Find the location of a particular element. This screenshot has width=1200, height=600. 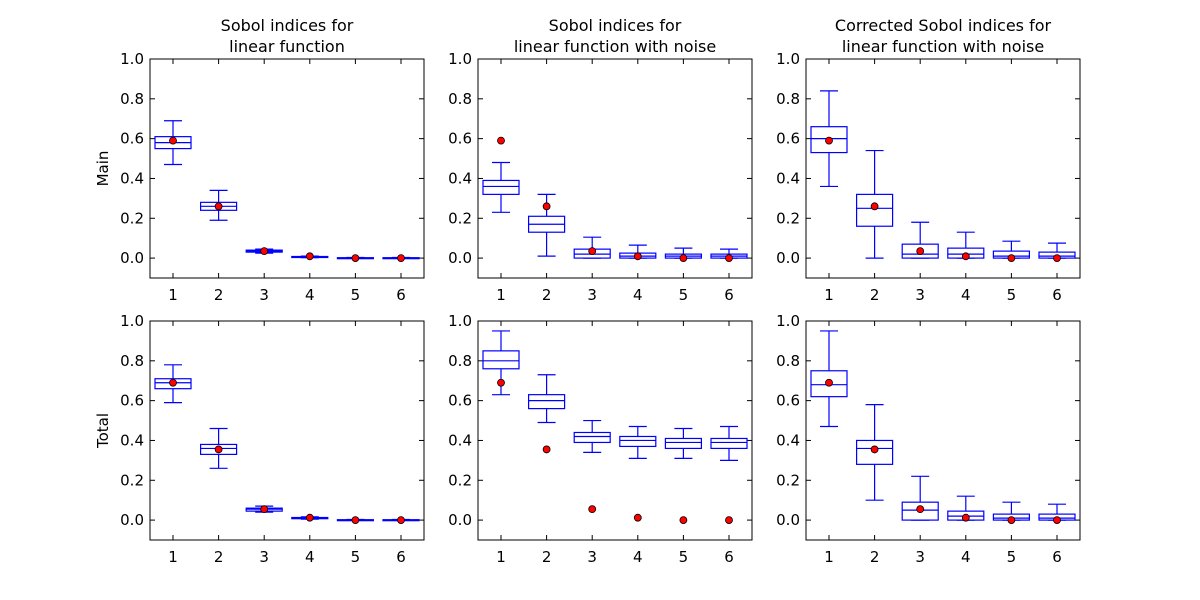

panel-5: 0.0 0.2 0.4 0.6 0.8 1.0 1 2 3 4 5 6 is located at coordinates (600, 439).